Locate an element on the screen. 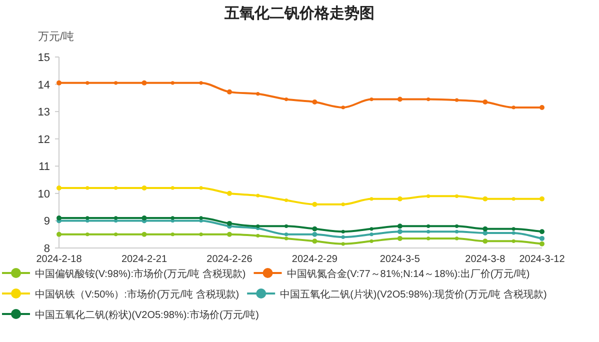 Image resolution: width=599 pixels, height=342 pixels. x-tick-label: 2024-2-26 is located at coordinates (229, 259).